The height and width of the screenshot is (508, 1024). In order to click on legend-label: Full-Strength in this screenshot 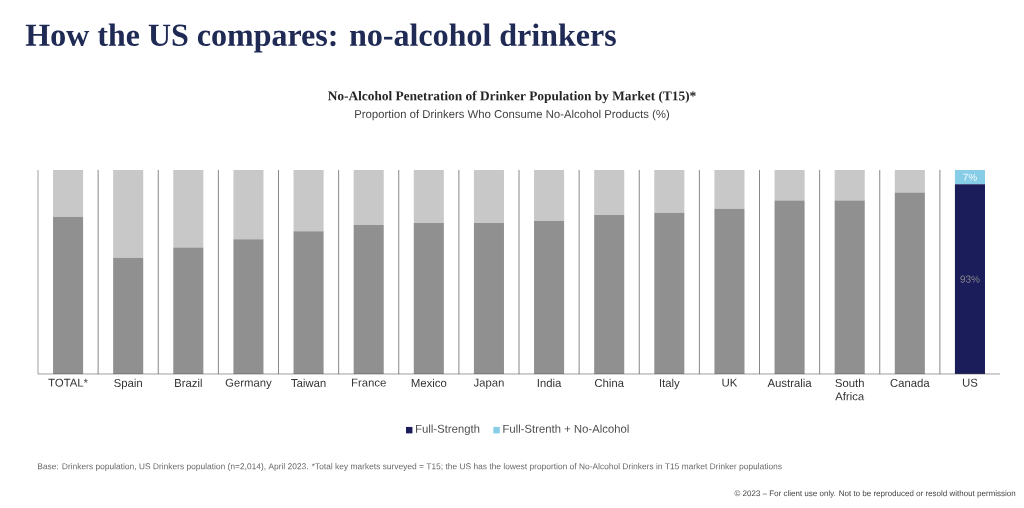, I will do `click(448, 430)`.